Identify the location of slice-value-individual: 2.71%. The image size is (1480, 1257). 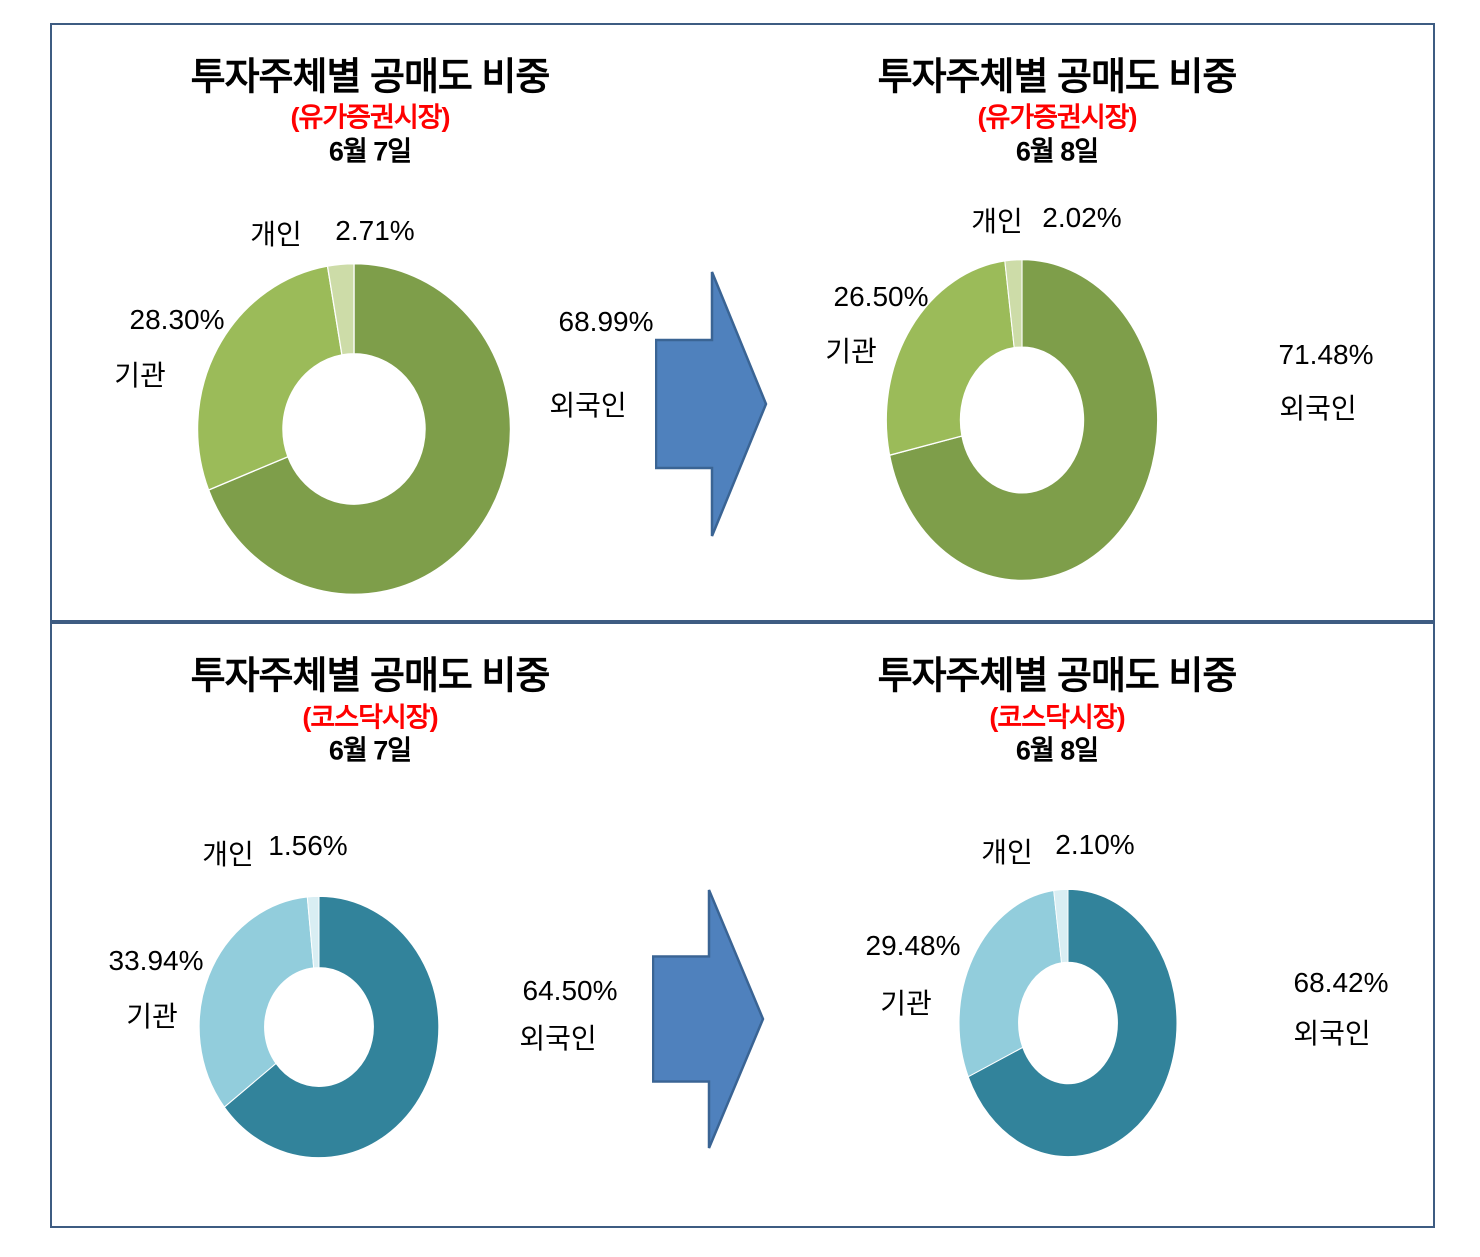
(375, 230).